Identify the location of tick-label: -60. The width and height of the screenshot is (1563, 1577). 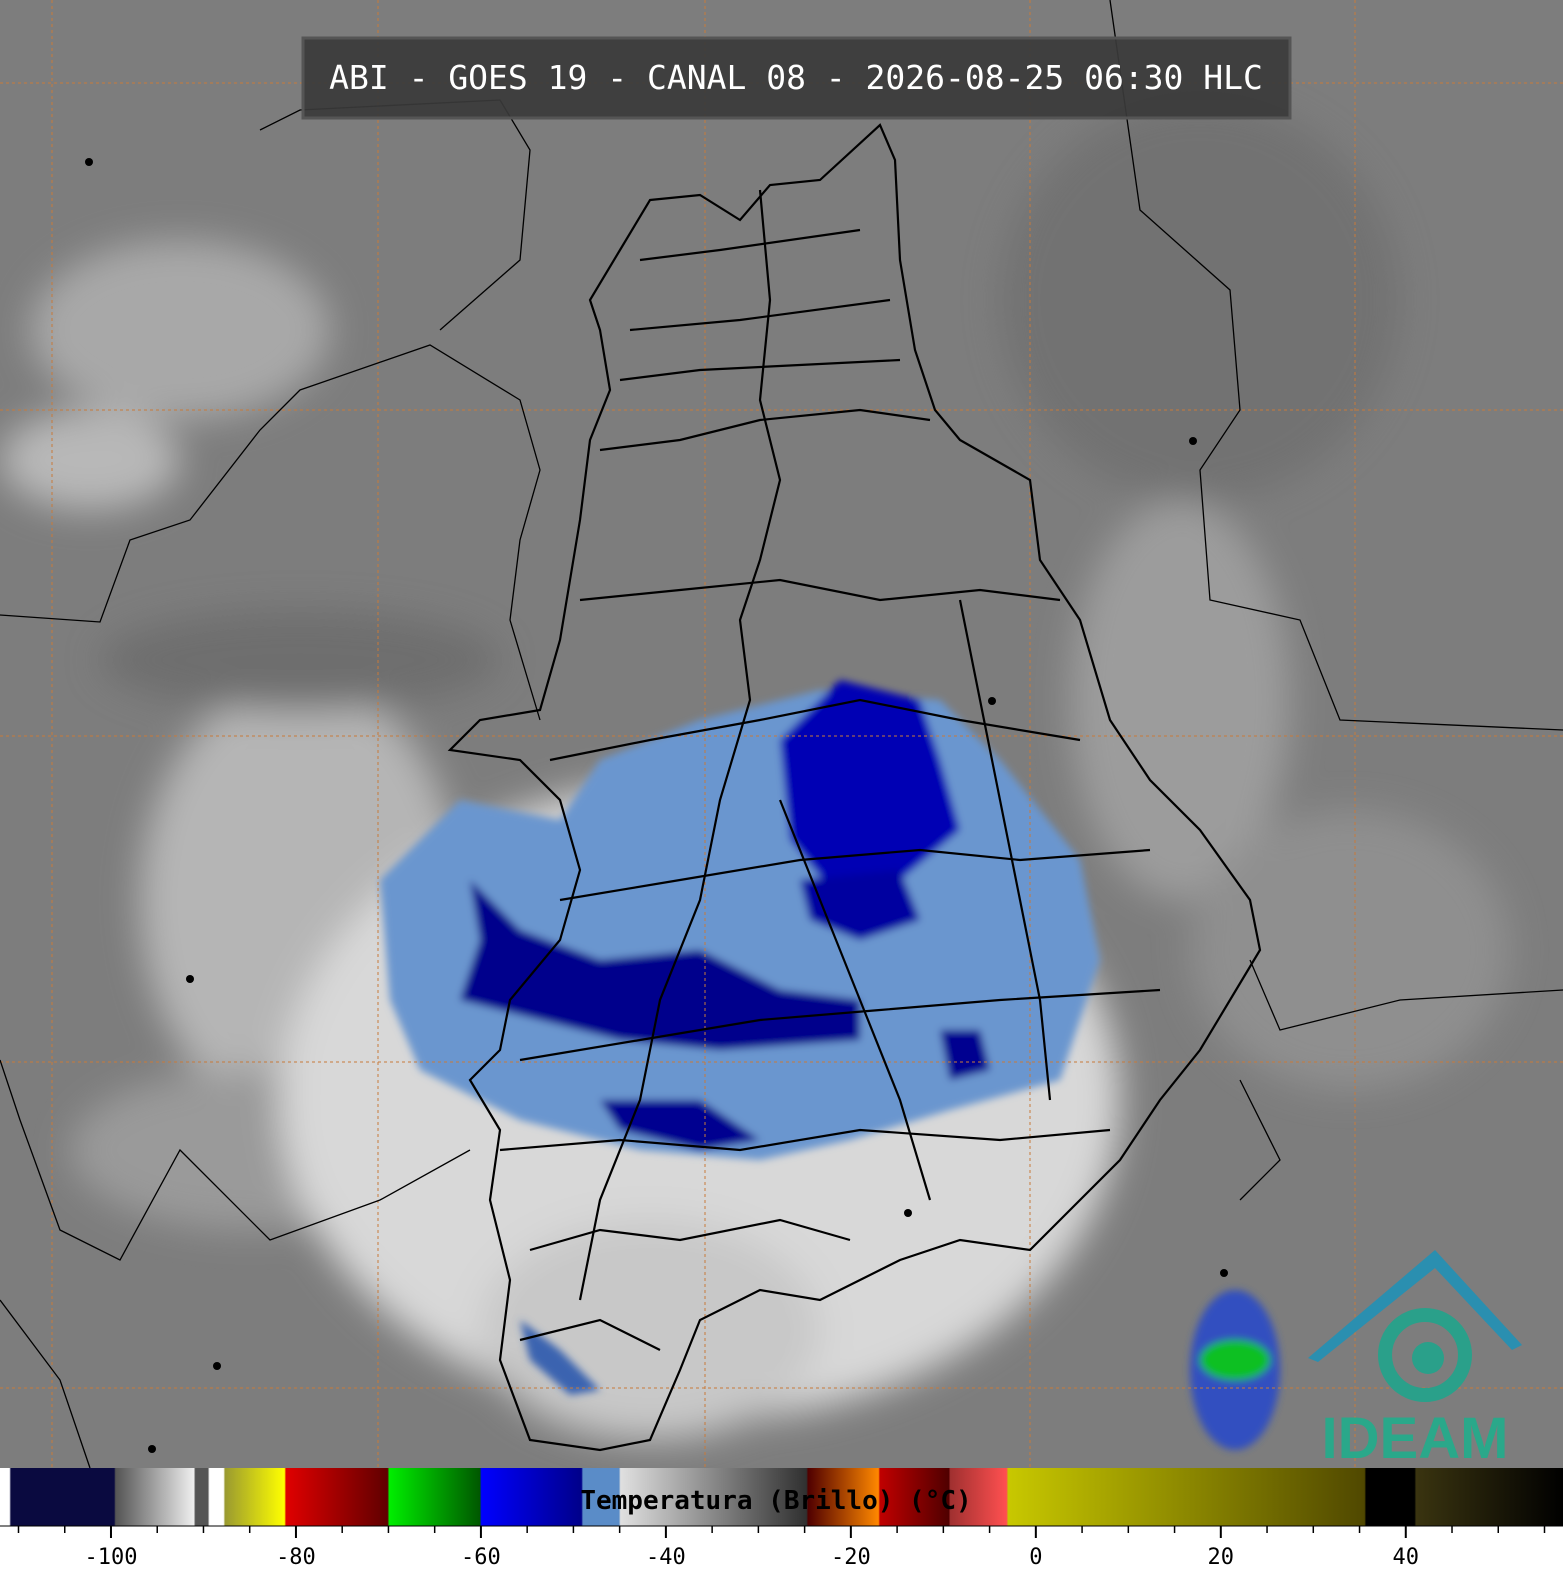
(481, 1557).